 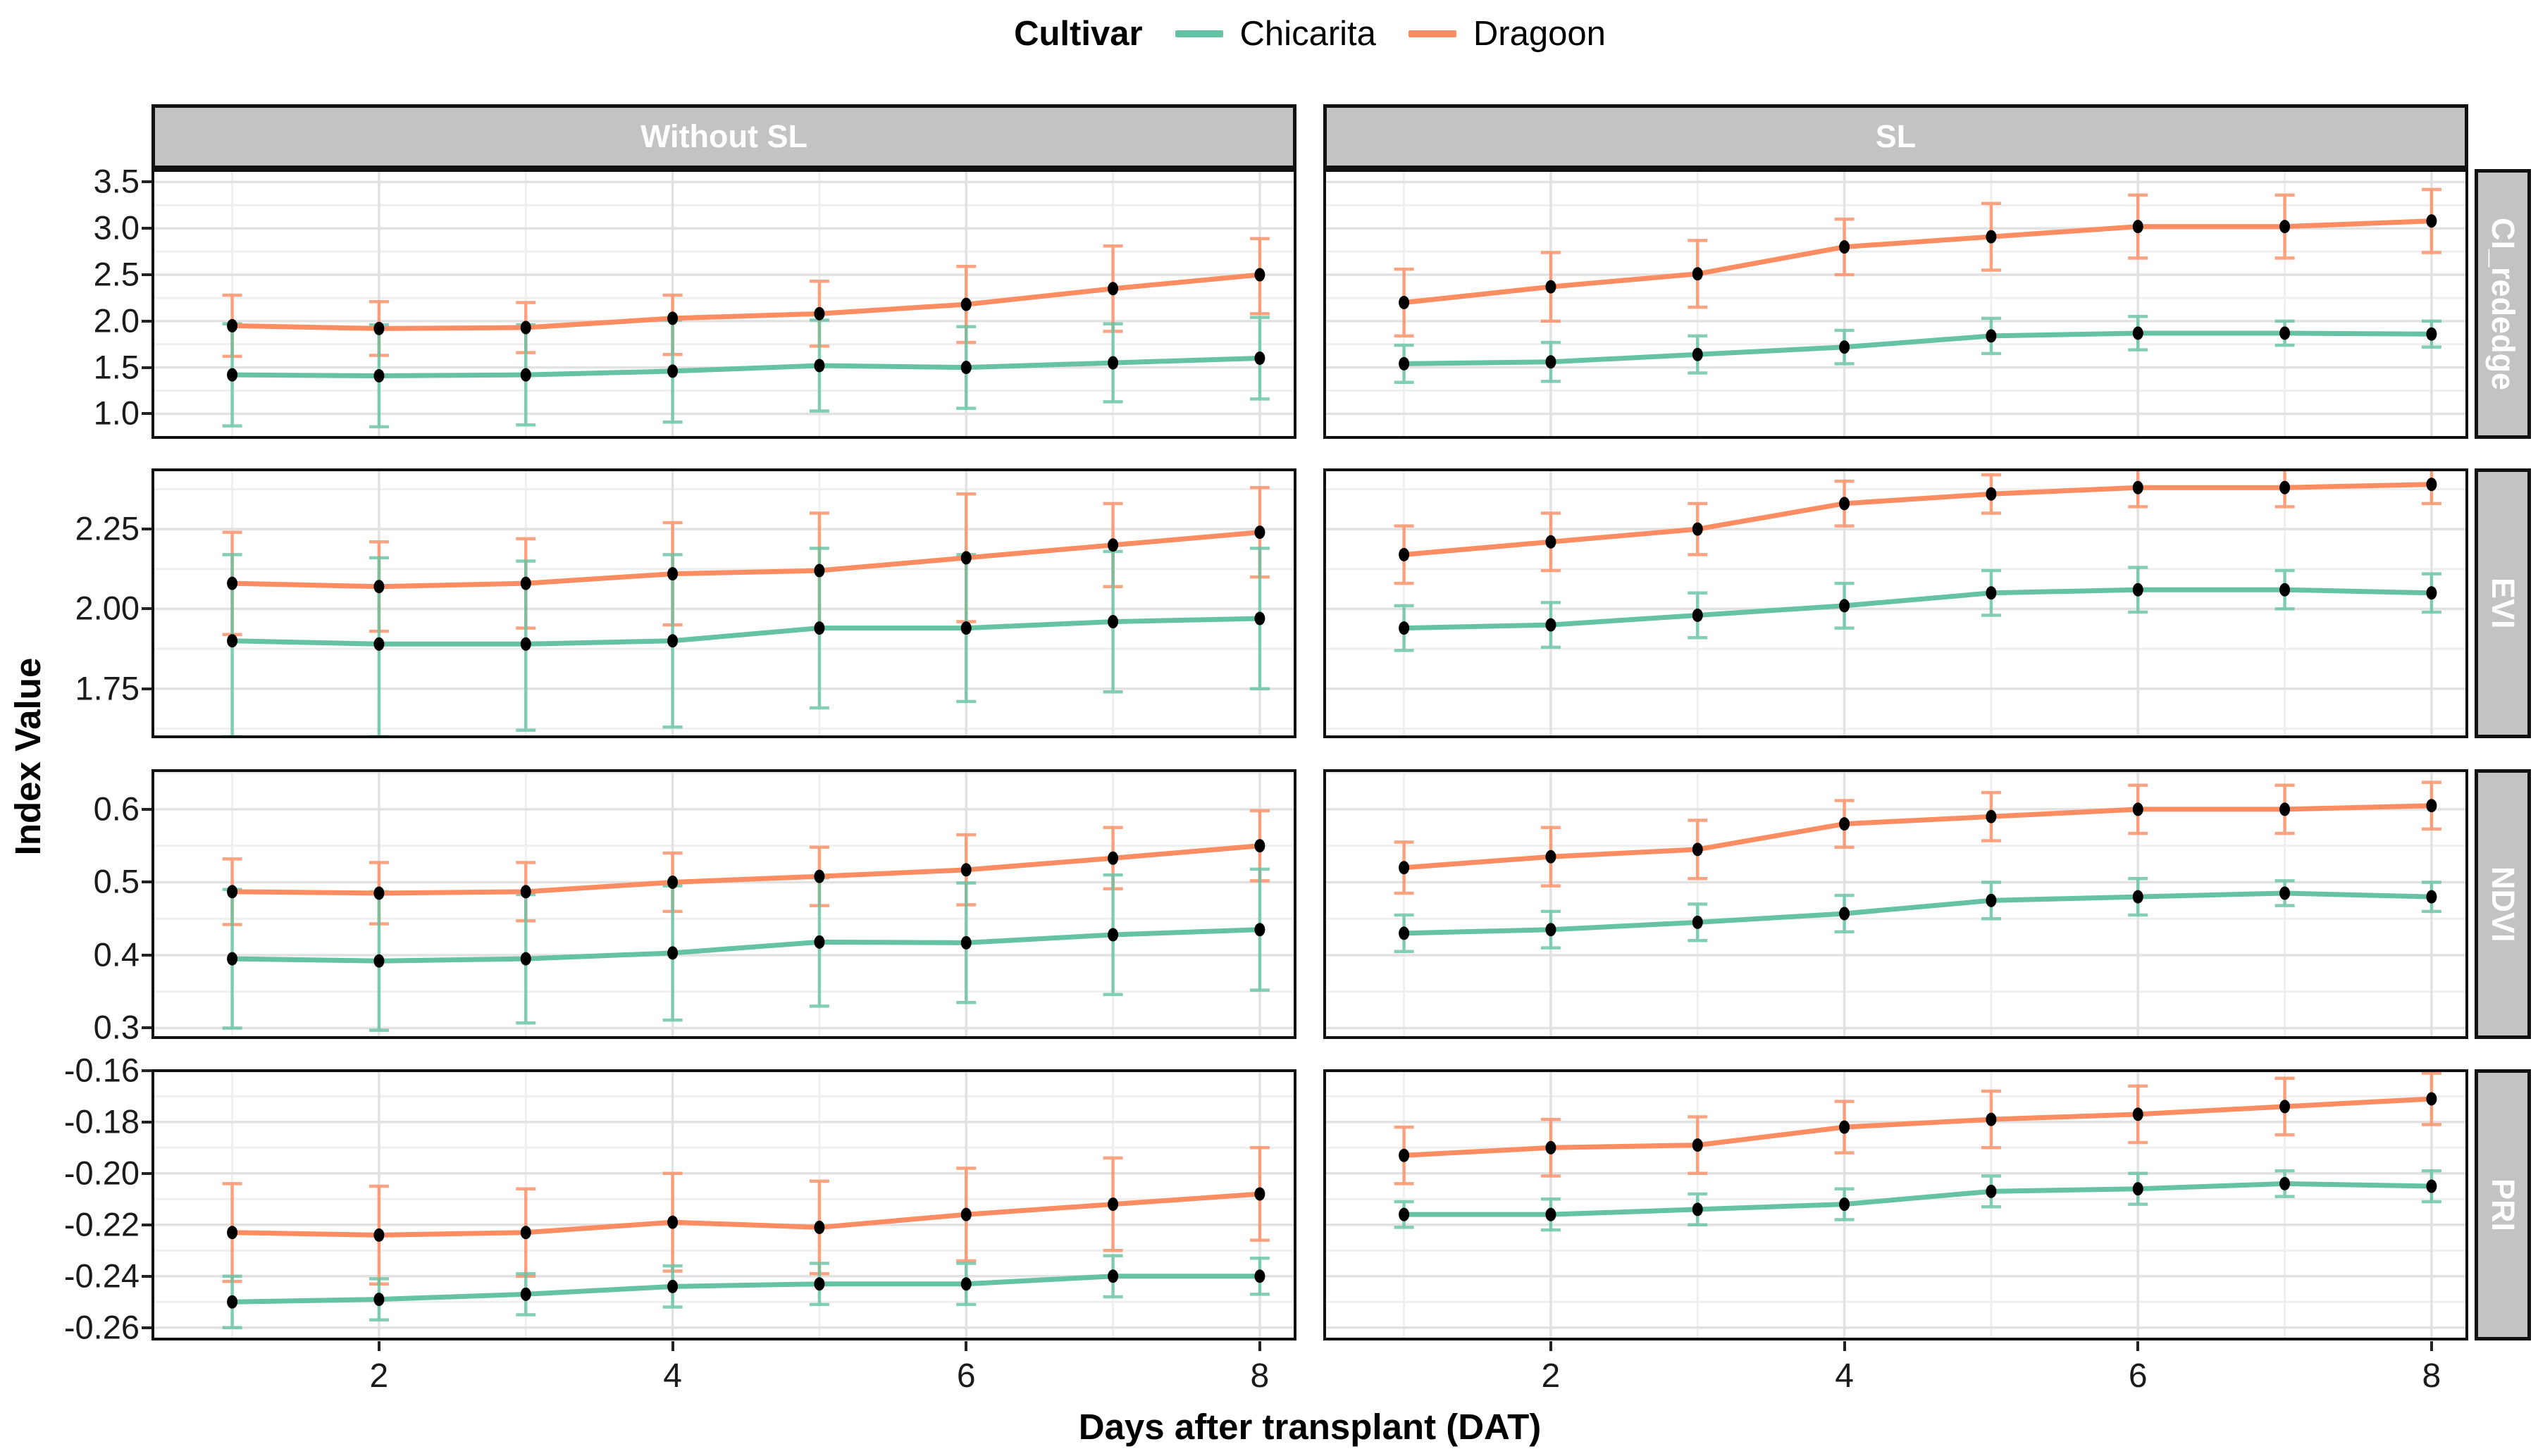 What do you see at coordinates (1199, 33) in the screenshot?
I see `chicarita-line-swatch-icon` at bounding box center [1199, 33].